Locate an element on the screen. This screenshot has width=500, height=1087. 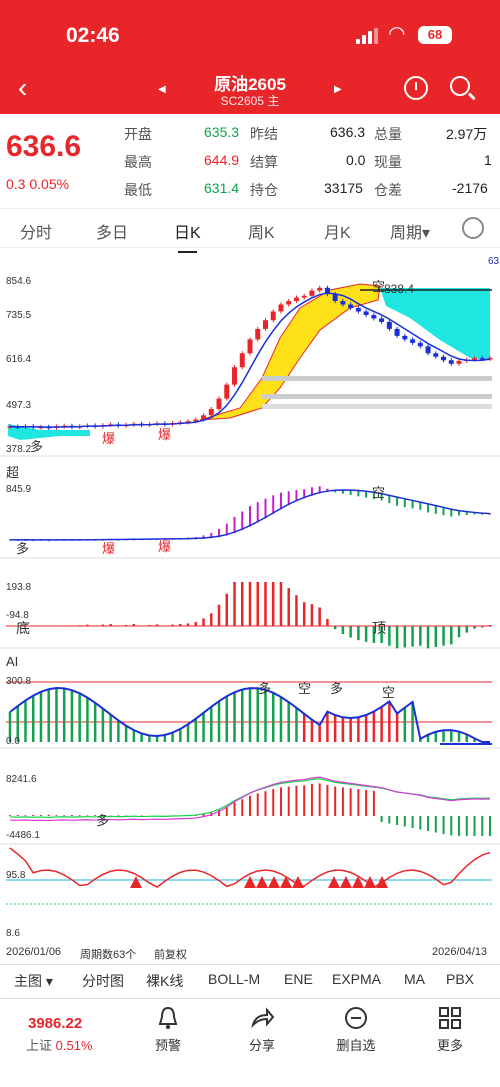
minus-circle-icon is located at coordinates (356, 1018).